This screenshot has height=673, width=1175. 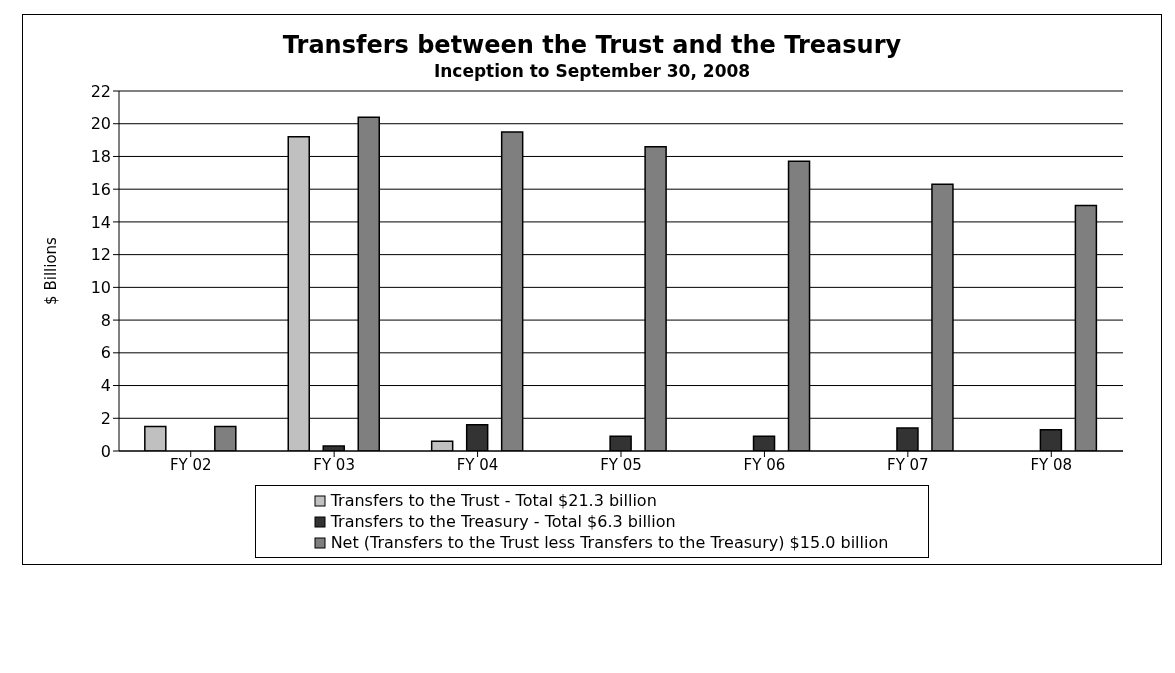 What do you see at coordinates (105, 451) in the screenshot?
I see `y-tick-label: 0` at bounding box center [105, 451].